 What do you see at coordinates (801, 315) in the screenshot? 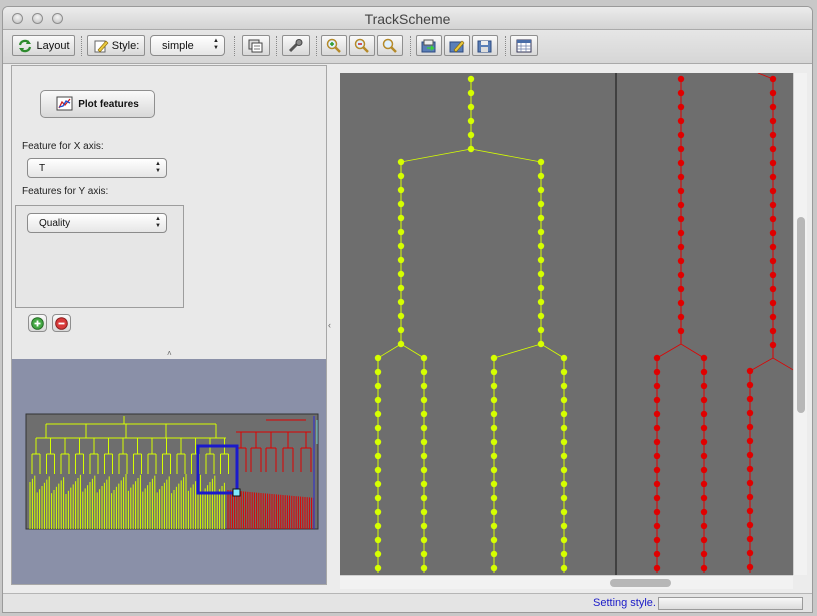
I see `vertical-scrollbar-thumb` at bounding box center [801, 315].